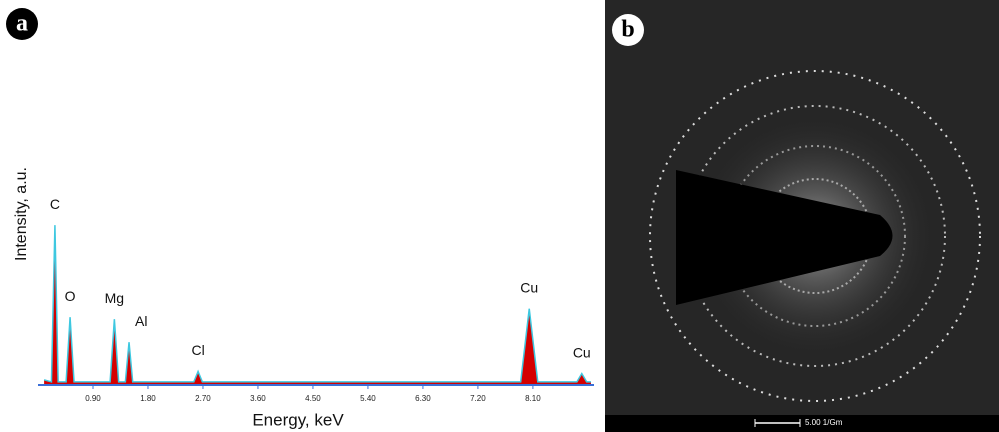 The height and width of the screenshot is (432, 999). I want to click on y-axis-label: Intensity, a.u., so click(21, 214).